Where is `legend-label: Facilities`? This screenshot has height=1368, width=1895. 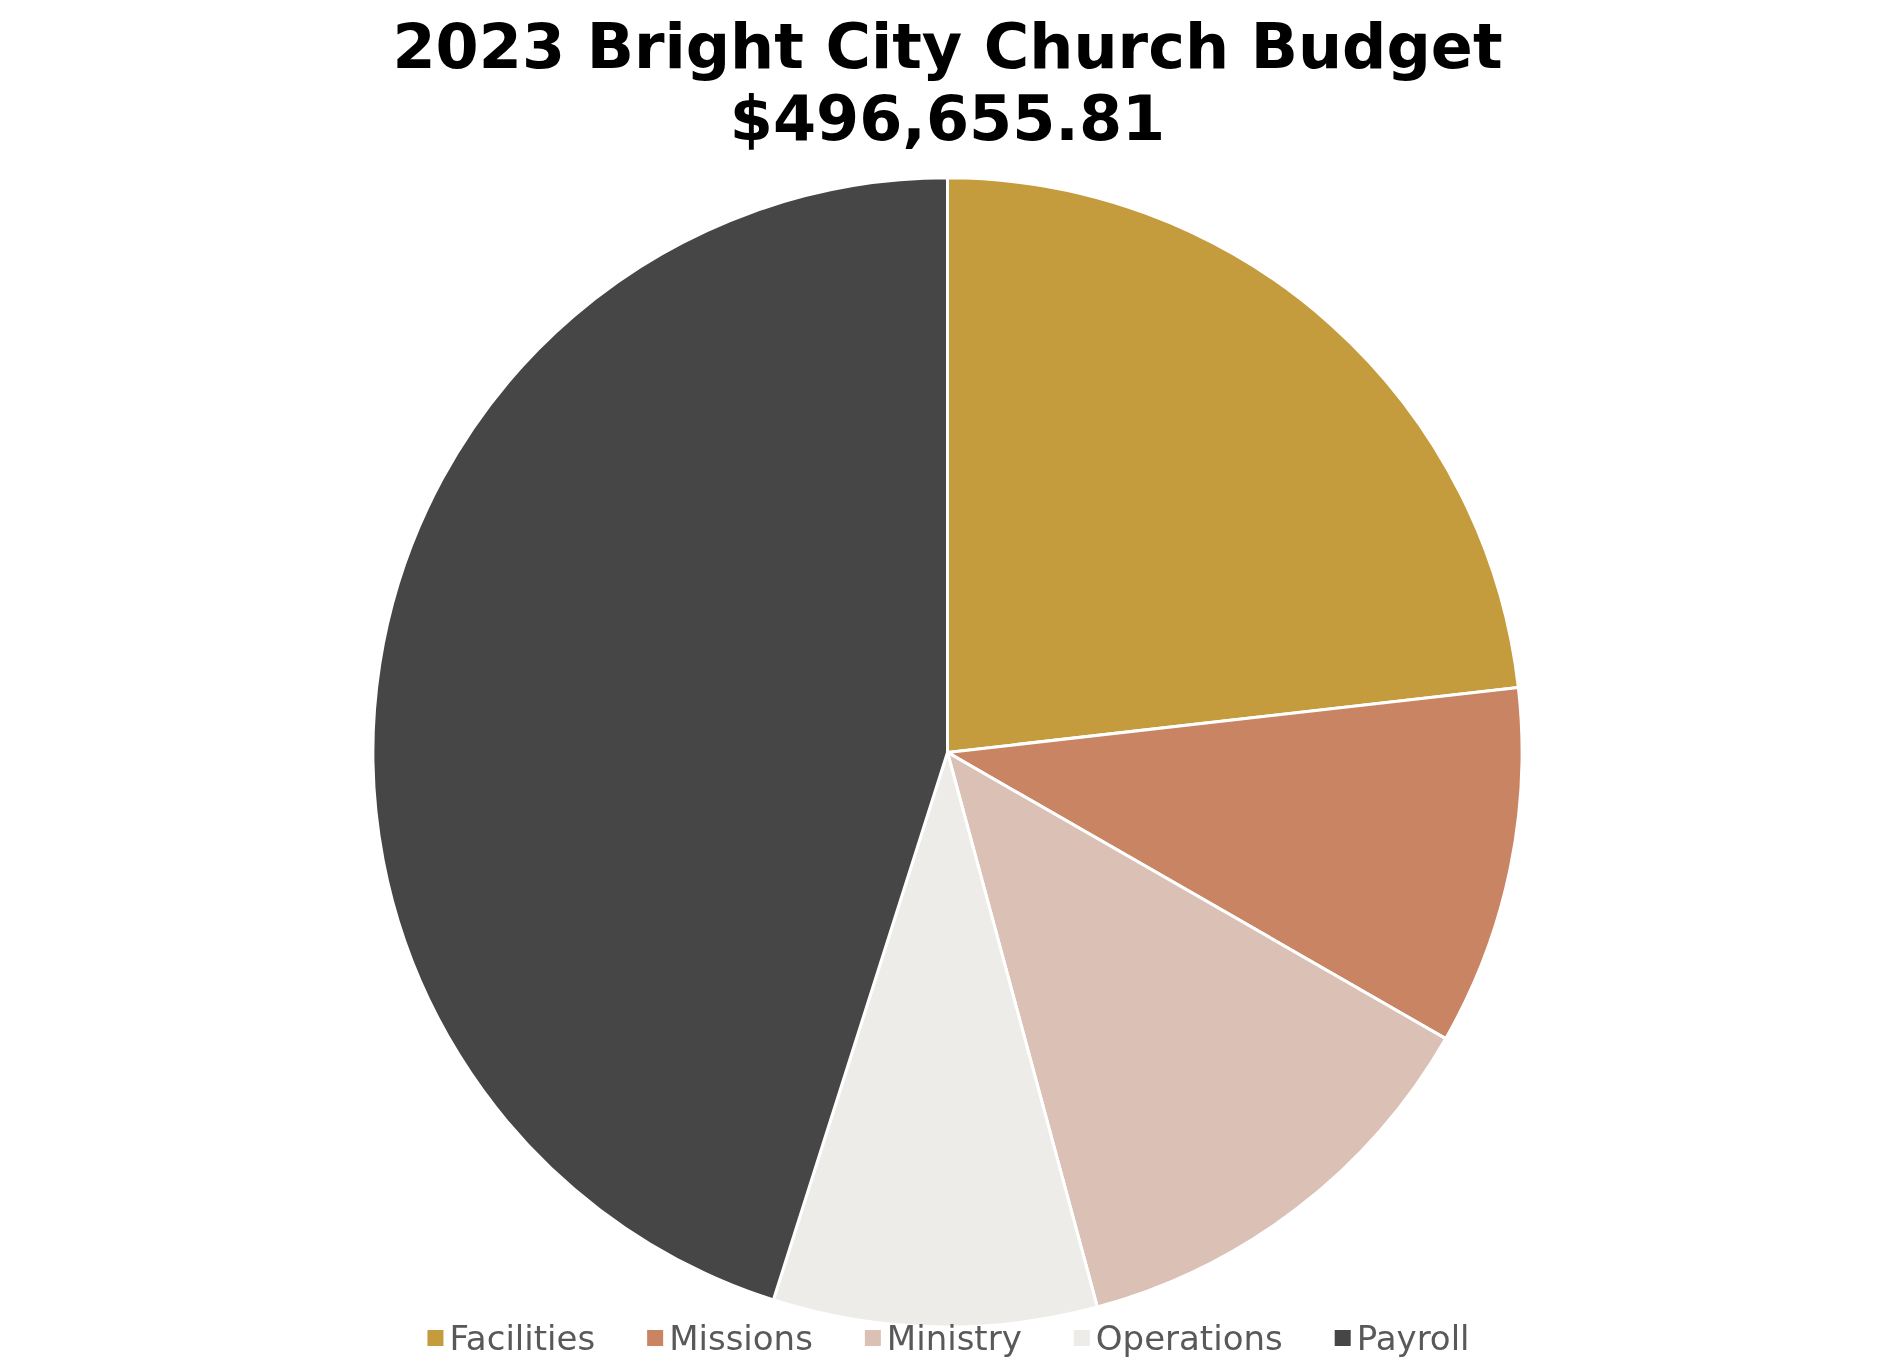 legend-label: Facilities is located at coordinates (522, 1338).